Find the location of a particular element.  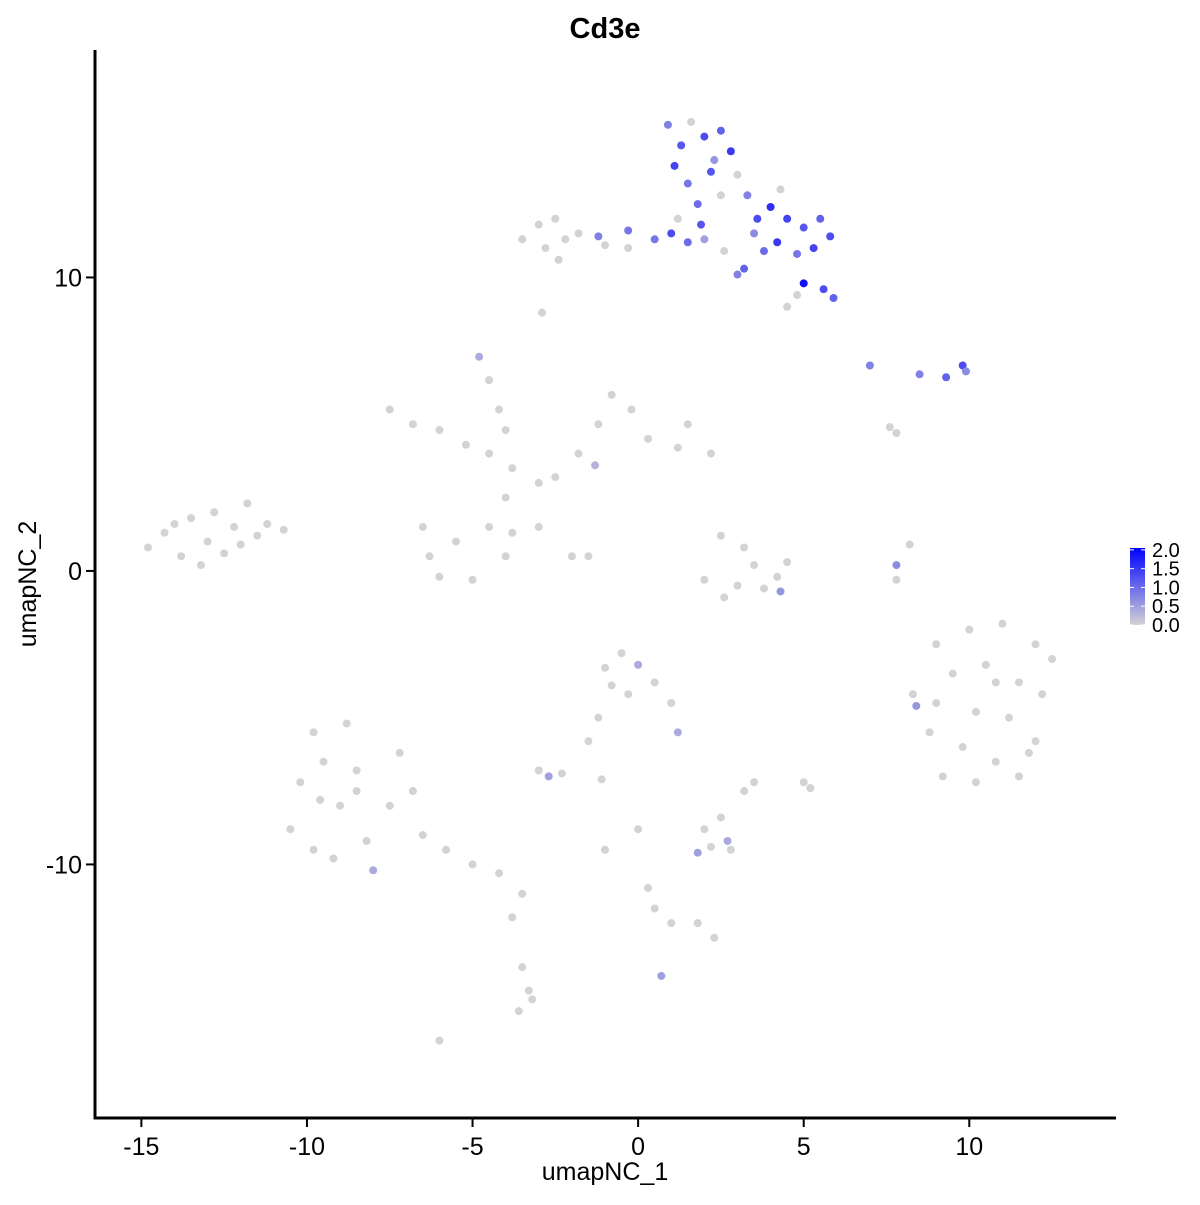

colorbar-label: 1.5 is located at coordinates (1166, 570).